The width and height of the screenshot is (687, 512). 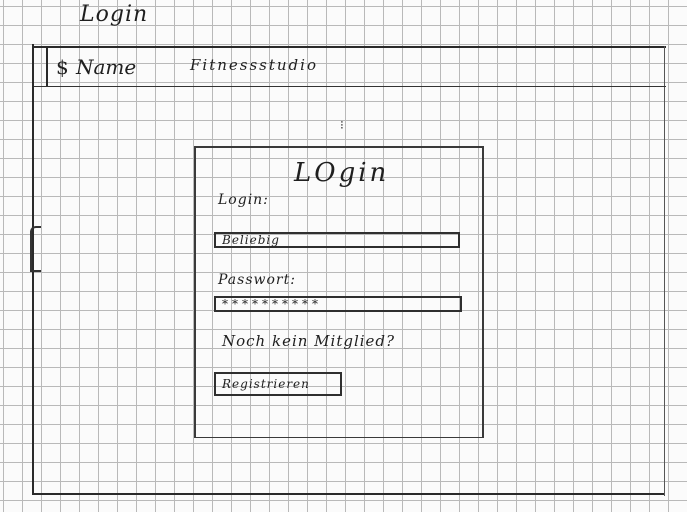 I want to click on login-card-title: LOgin, so click(x=342, y=173).